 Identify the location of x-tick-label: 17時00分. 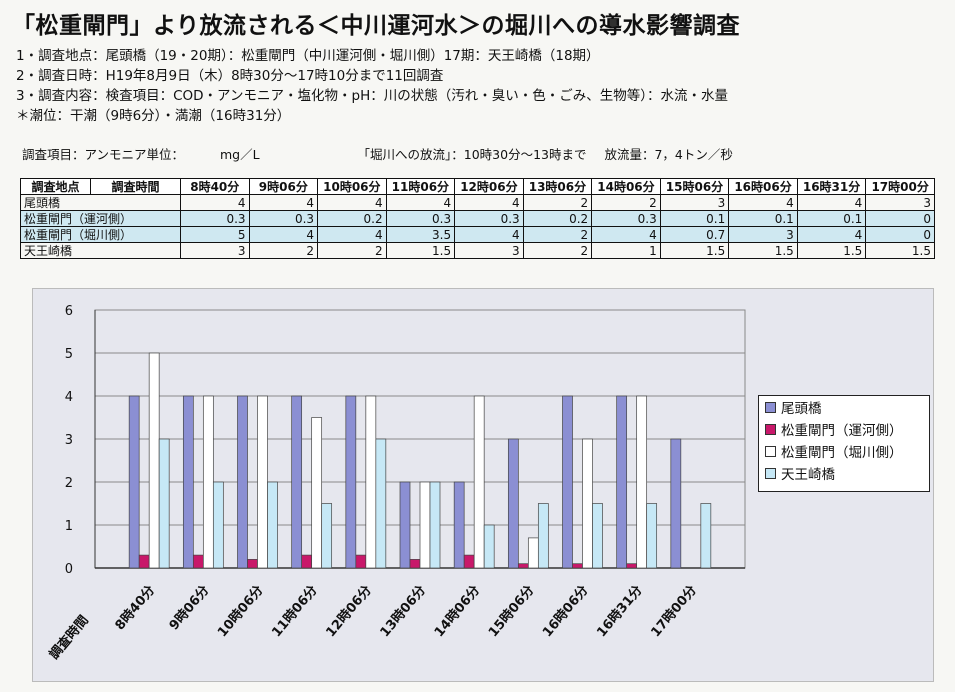
(674, 611).